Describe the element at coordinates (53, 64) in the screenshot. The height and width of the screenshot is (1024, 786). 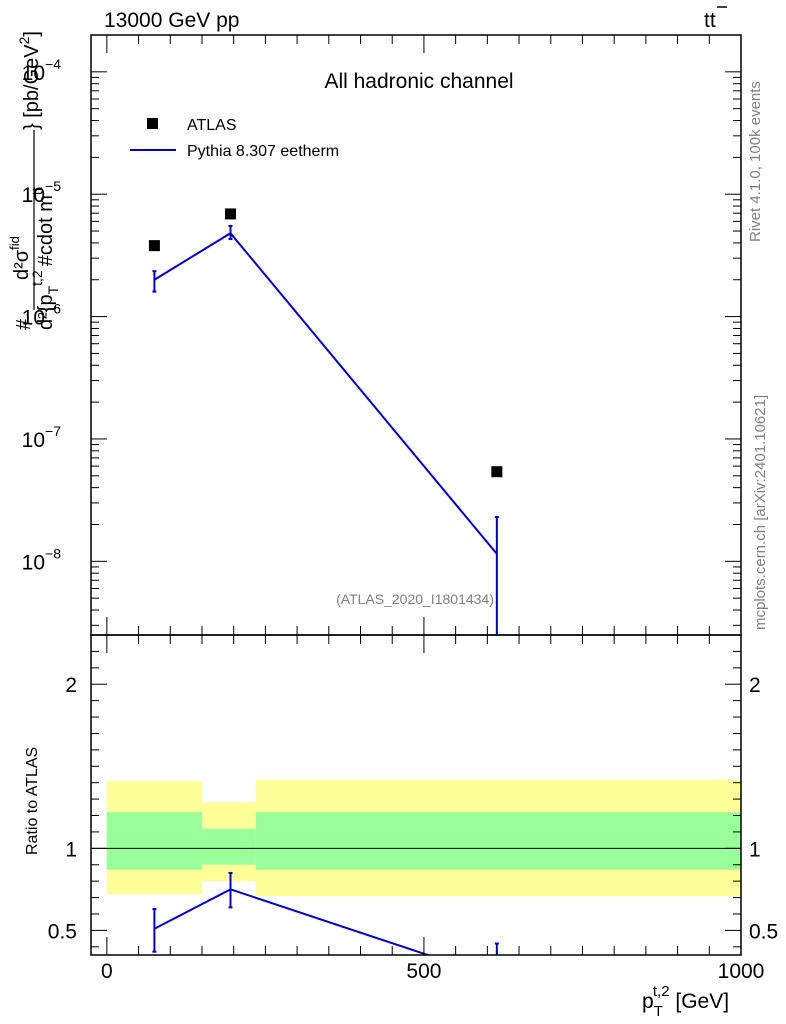
I see `main-y-tick-exponent: −4` at that location.